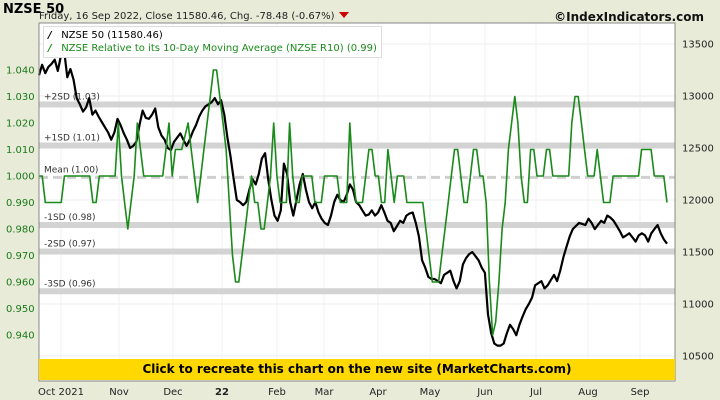  I want to click on x-tick-label: Jul, so click(535, 392).